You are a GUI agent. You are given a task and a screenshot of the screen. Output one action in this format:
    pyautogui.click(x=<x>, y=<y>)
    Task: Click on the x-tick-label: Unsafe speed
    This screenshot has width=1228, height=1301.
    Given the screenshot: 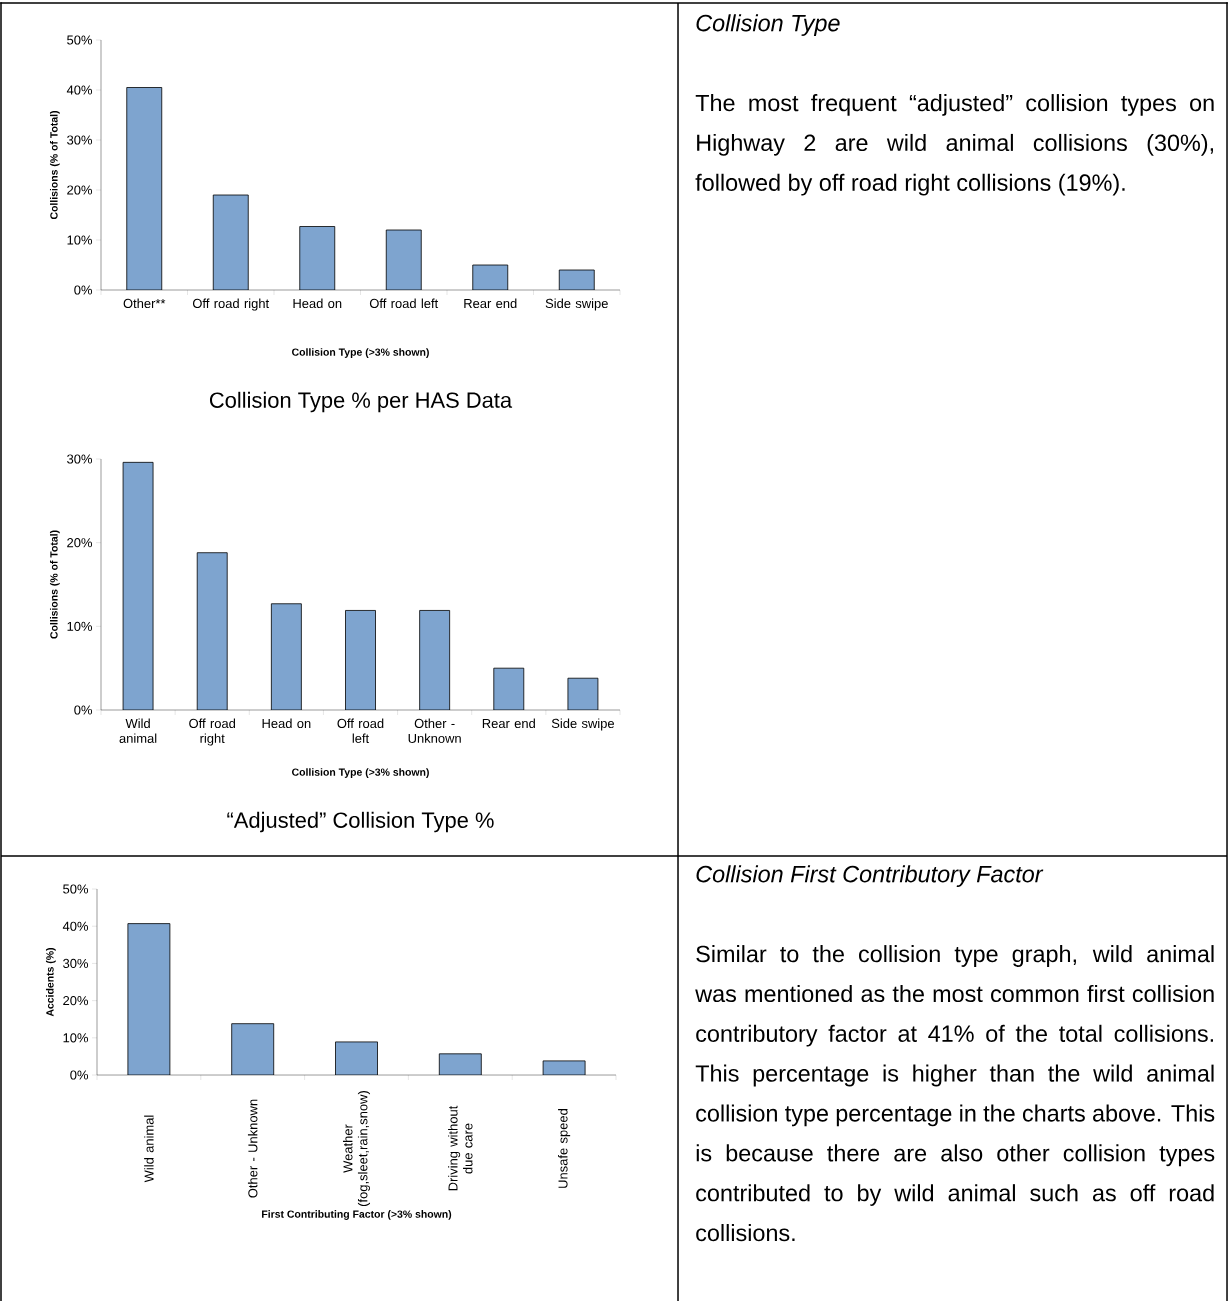 What is the action you would take?
    pyautogui.click(x=564, y=1148)
    